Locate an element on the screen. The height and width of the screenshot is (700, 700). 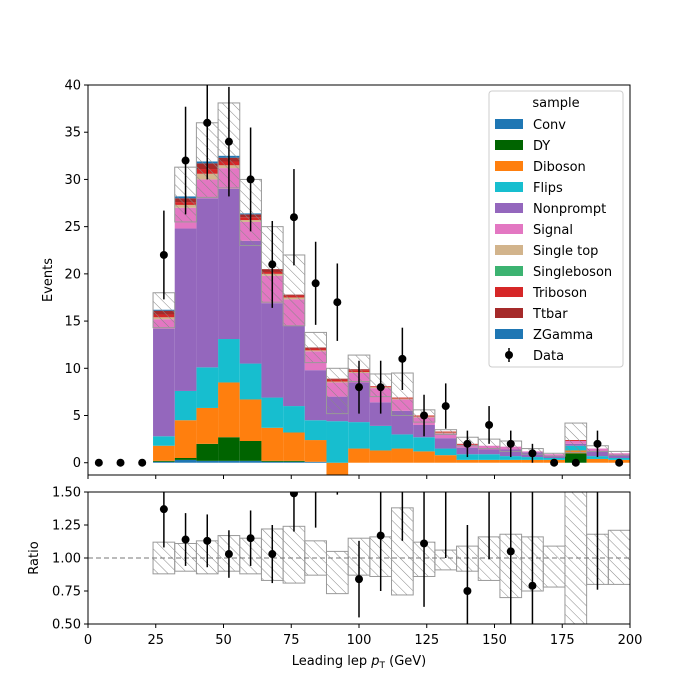
legend-label-ttbar: Ttbar is located at coordinates (550, 314).